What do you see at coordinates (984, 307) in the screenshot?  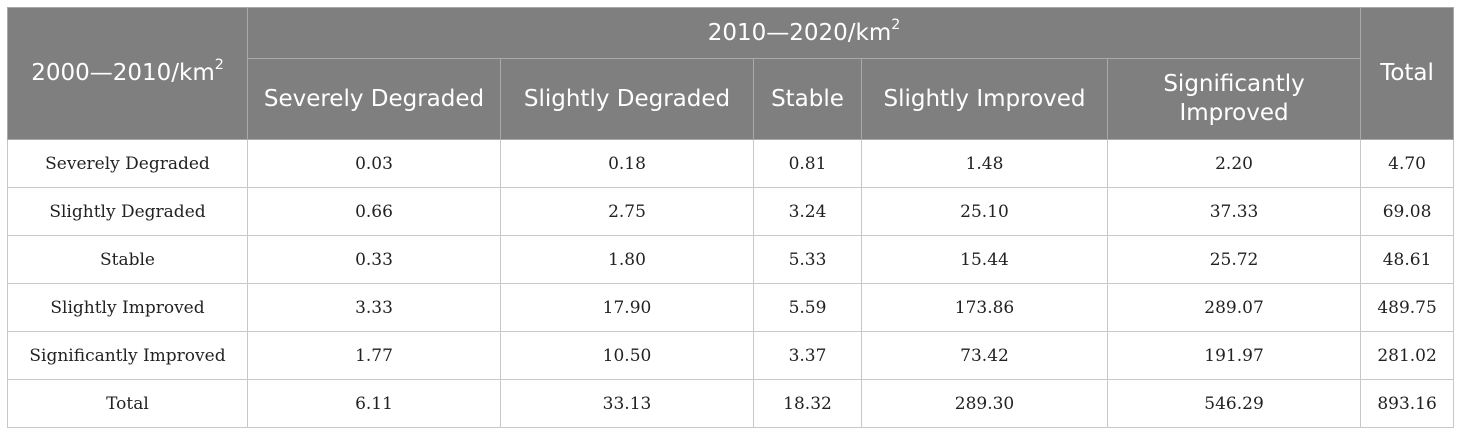 I see `table-cell: 173.86` at bounding box center [984, 307].